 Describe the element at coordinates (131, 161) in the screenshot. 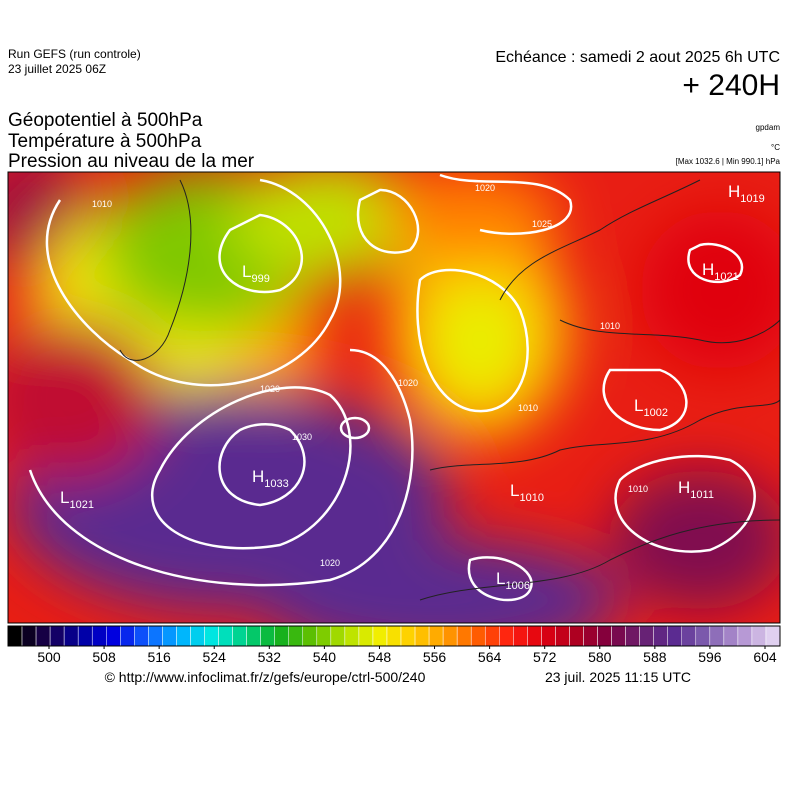

I see `field-title: Pression au niveau de la mer` at that location.